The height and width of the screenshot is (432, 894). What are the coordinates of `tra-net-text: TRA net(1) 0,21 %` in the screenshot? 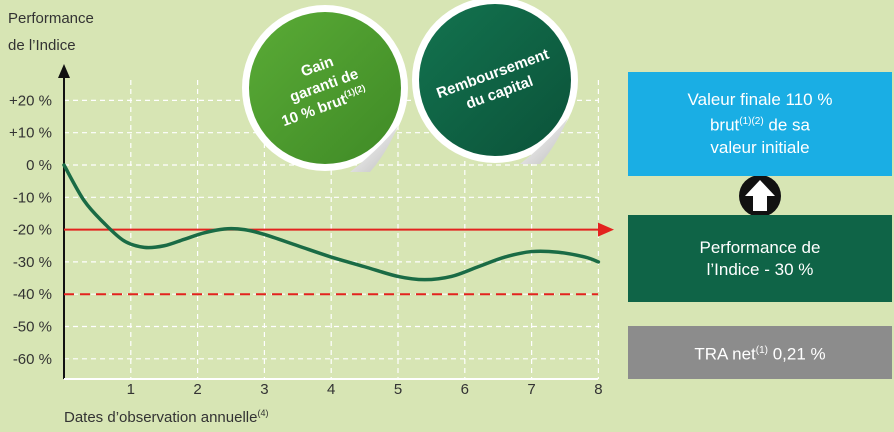 It's located at (760, 354).